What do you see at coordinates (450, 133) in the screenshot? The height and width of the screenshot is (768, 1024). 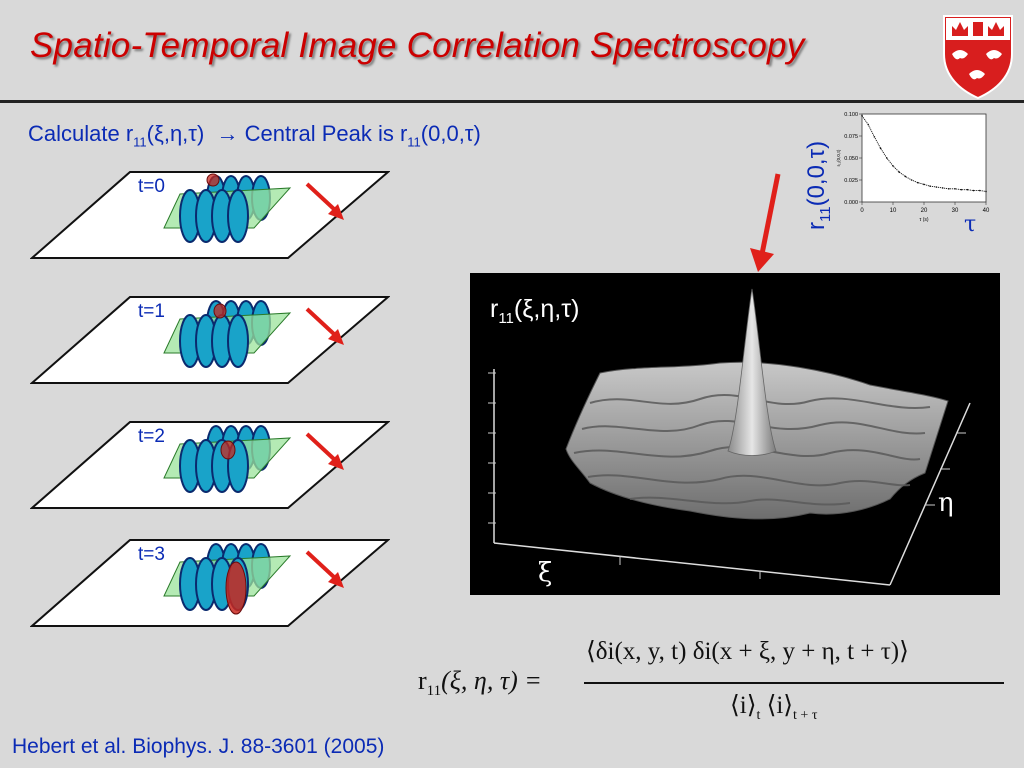 I see `subtitle-args2: (0,0,τ)` at bounding box center [450, 133].